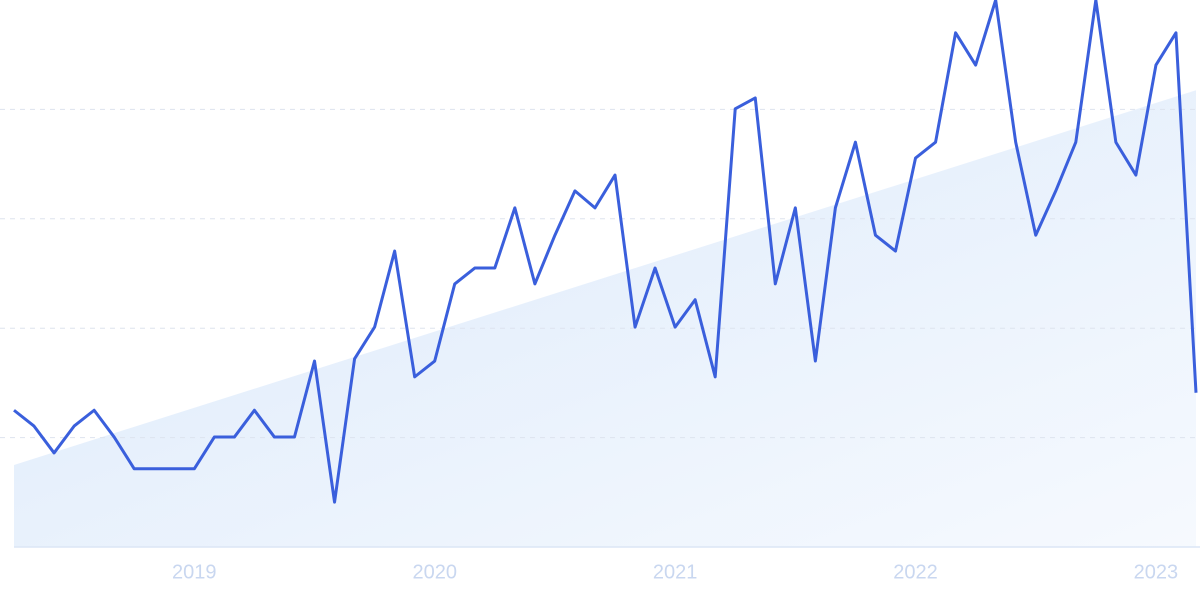 Image resolution: width=1200 pixels, height=599 pixels. What do you see at coordinates (434, 572) in the screenshot?
I see `x-tick-label: 2020` at bounding box center [434, 572].